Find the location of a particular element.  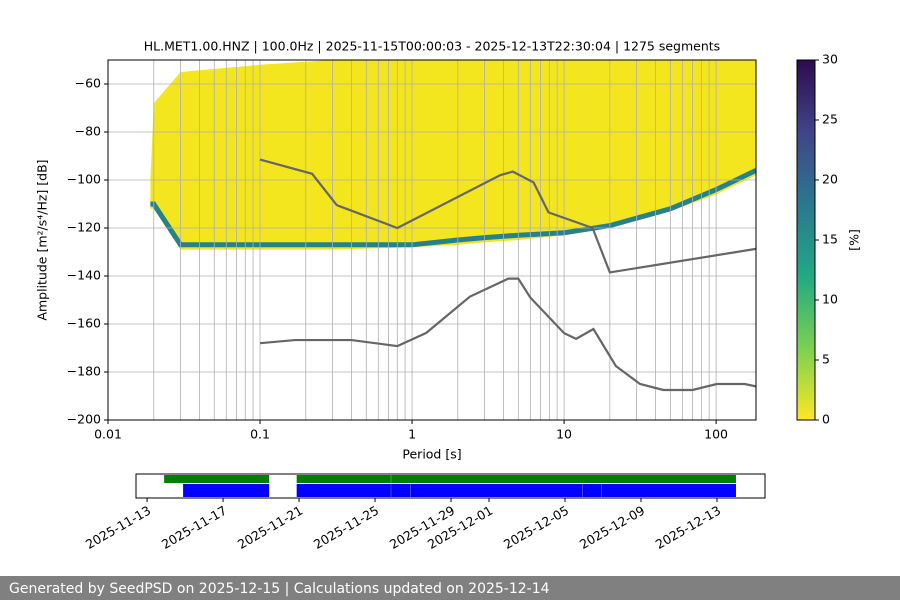

time-tick-label: 2025-12-05 is located at coordinates (536, 527).